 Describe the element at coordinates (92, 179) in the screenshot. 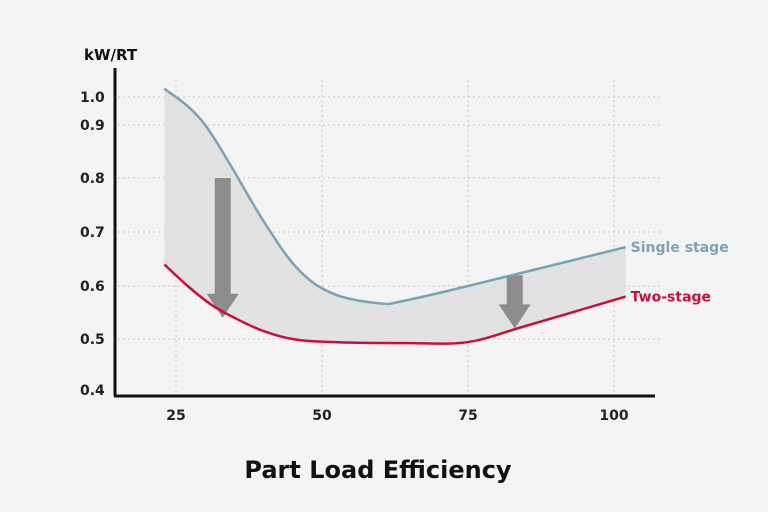

I see `y-tick-label: 0.8` at that location.